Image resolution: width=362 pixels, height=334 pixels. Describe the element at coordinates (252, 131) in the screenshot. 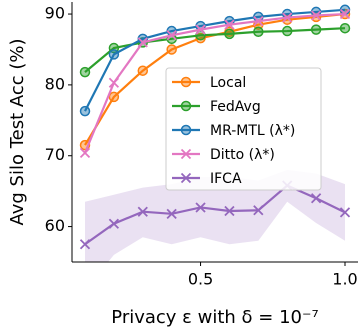

I see `legend-label: MR-MTL (λ*)` at that location.